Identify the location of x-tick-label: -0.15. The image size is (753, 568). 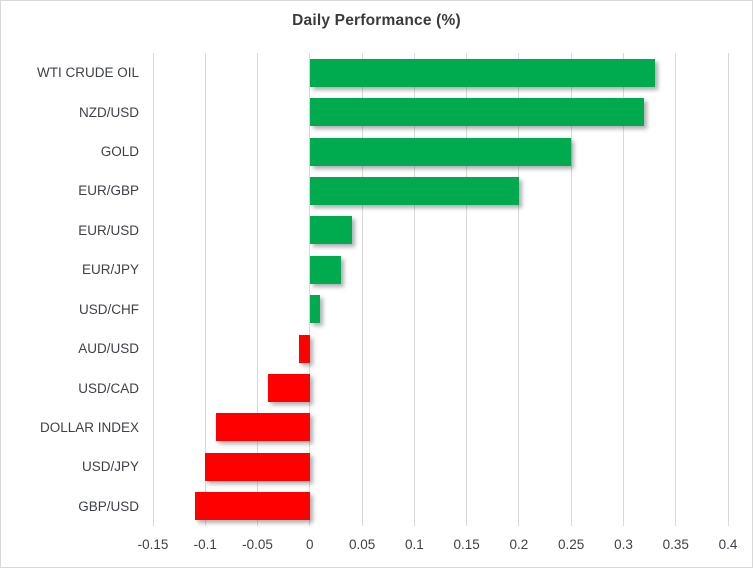
(153, 544).